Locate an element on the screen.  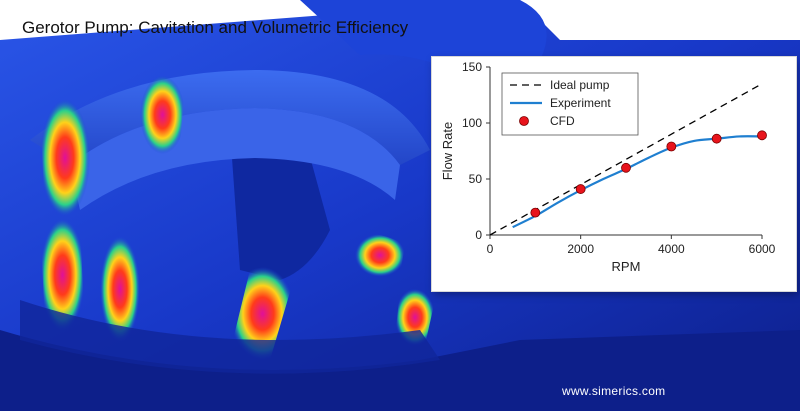
legend-cfd-swatch is located at coordinates (524, 121).